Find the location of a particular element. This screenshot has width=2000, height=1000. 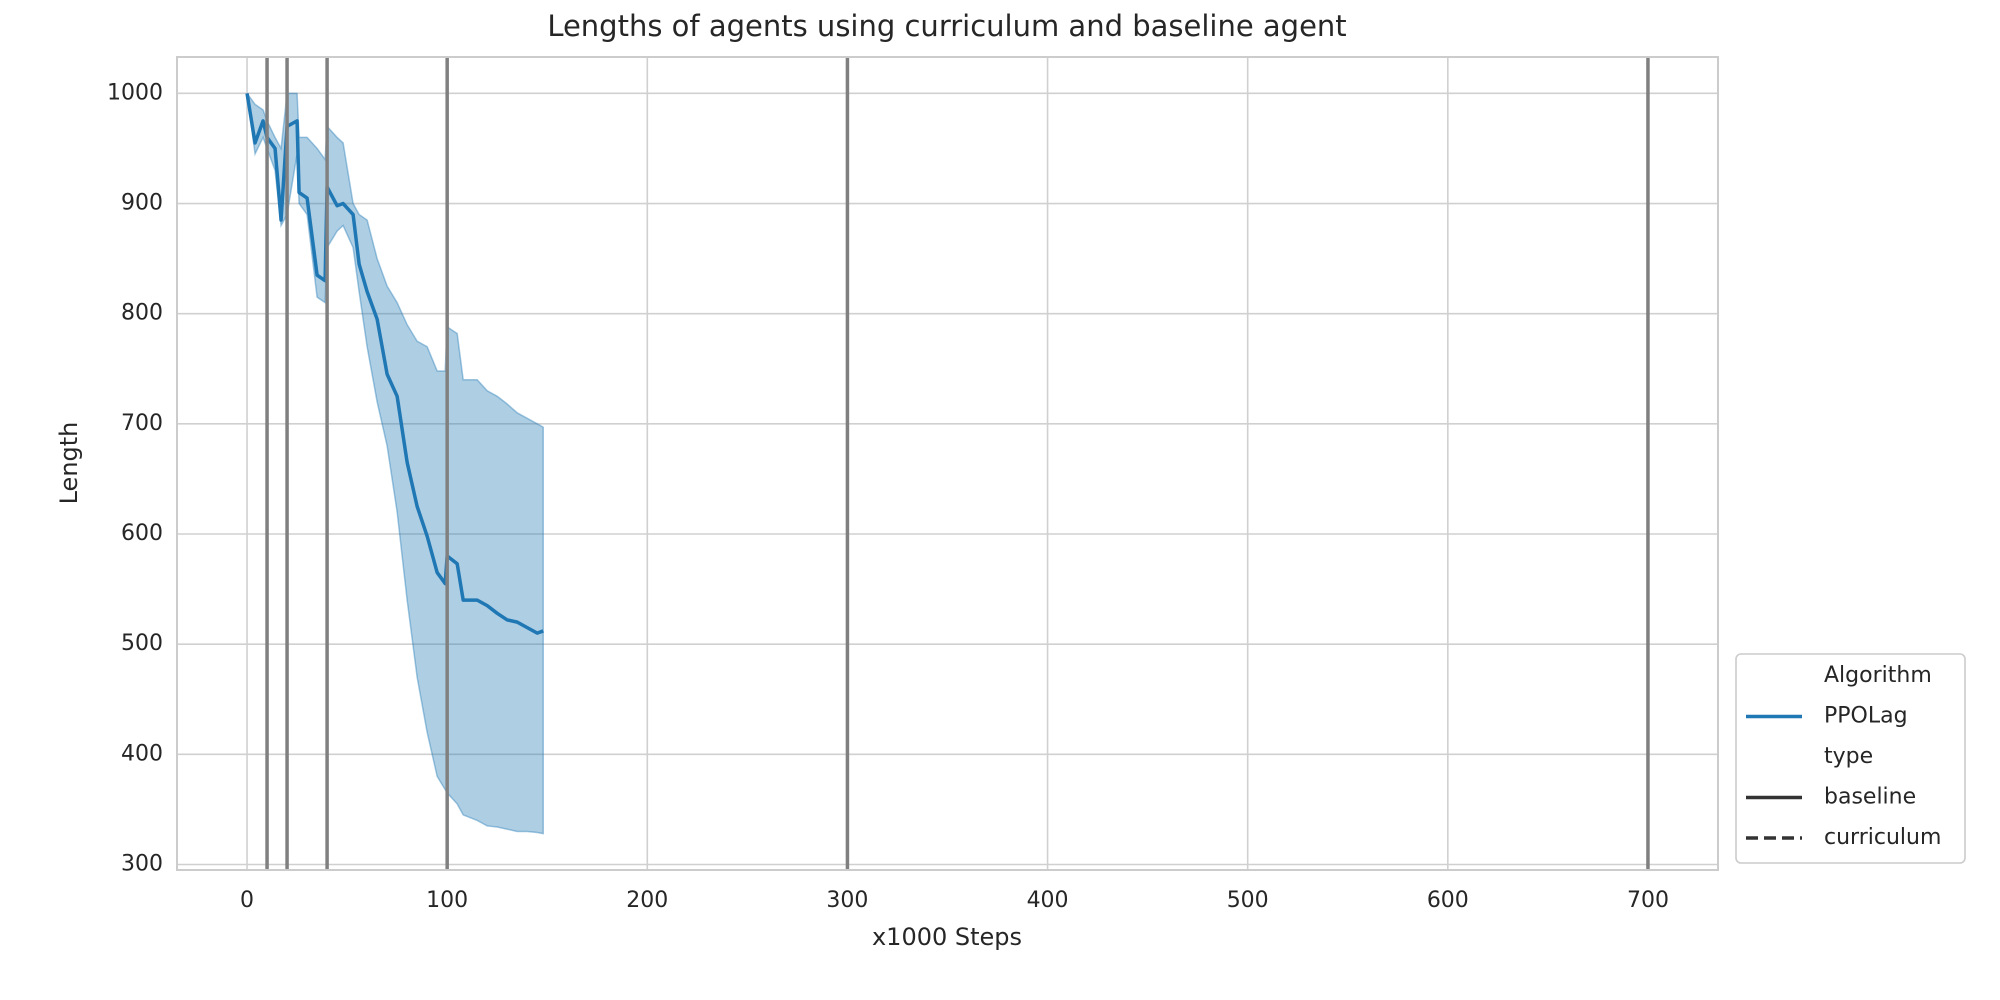

legend-title: Algorithm is located at coordinates (1878, 675).